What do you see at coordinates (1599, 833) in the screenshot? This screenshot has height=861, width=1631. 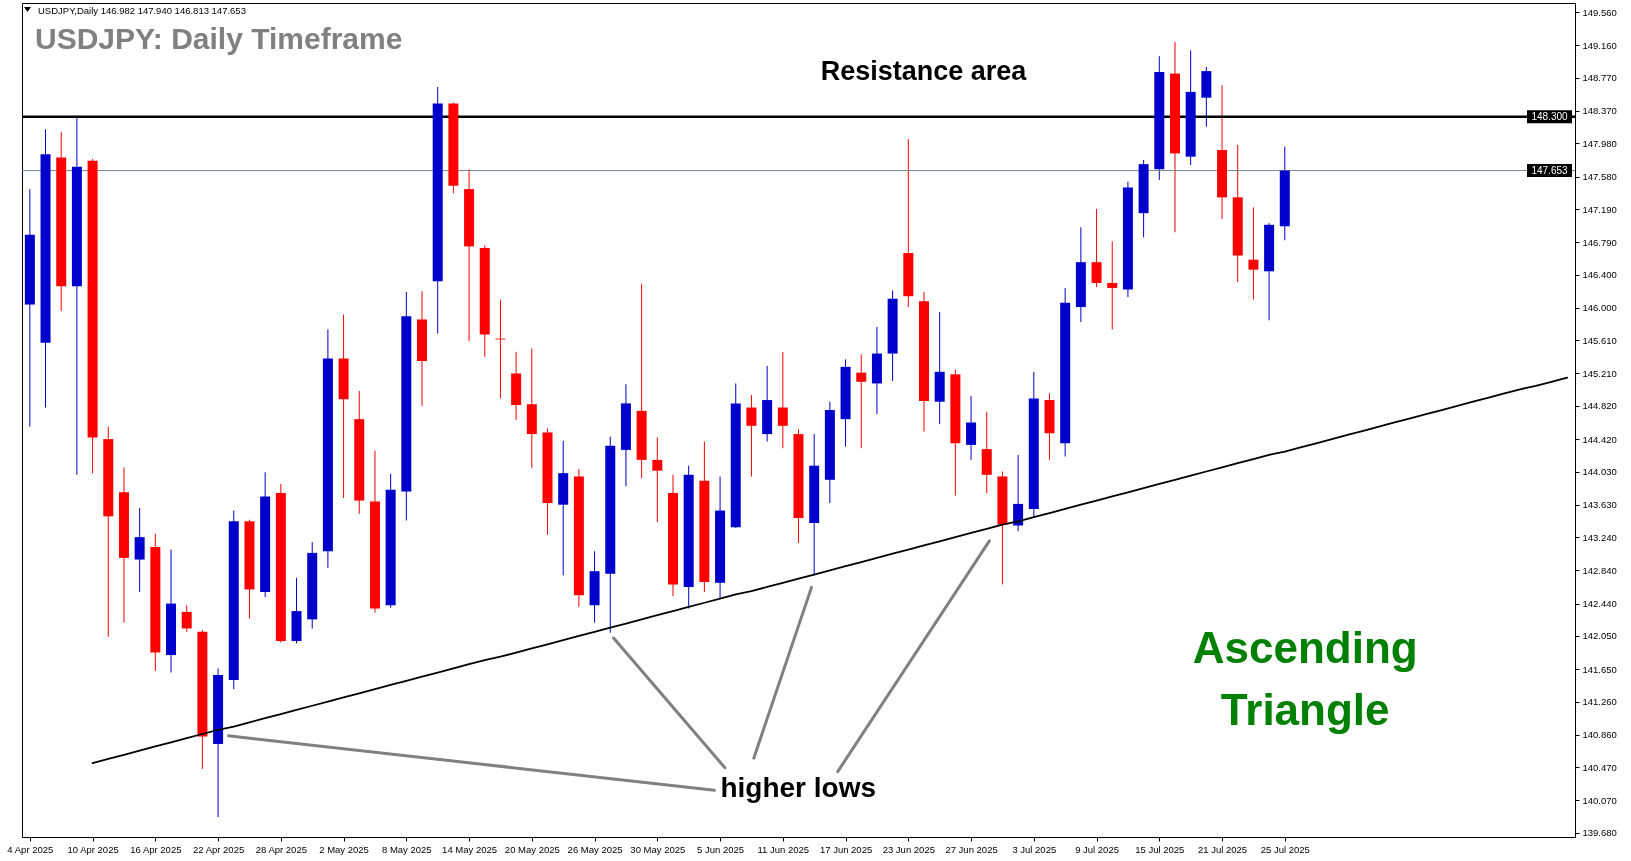 I see `y-tick-label: 139.680` at bounding box center [1599, 833].